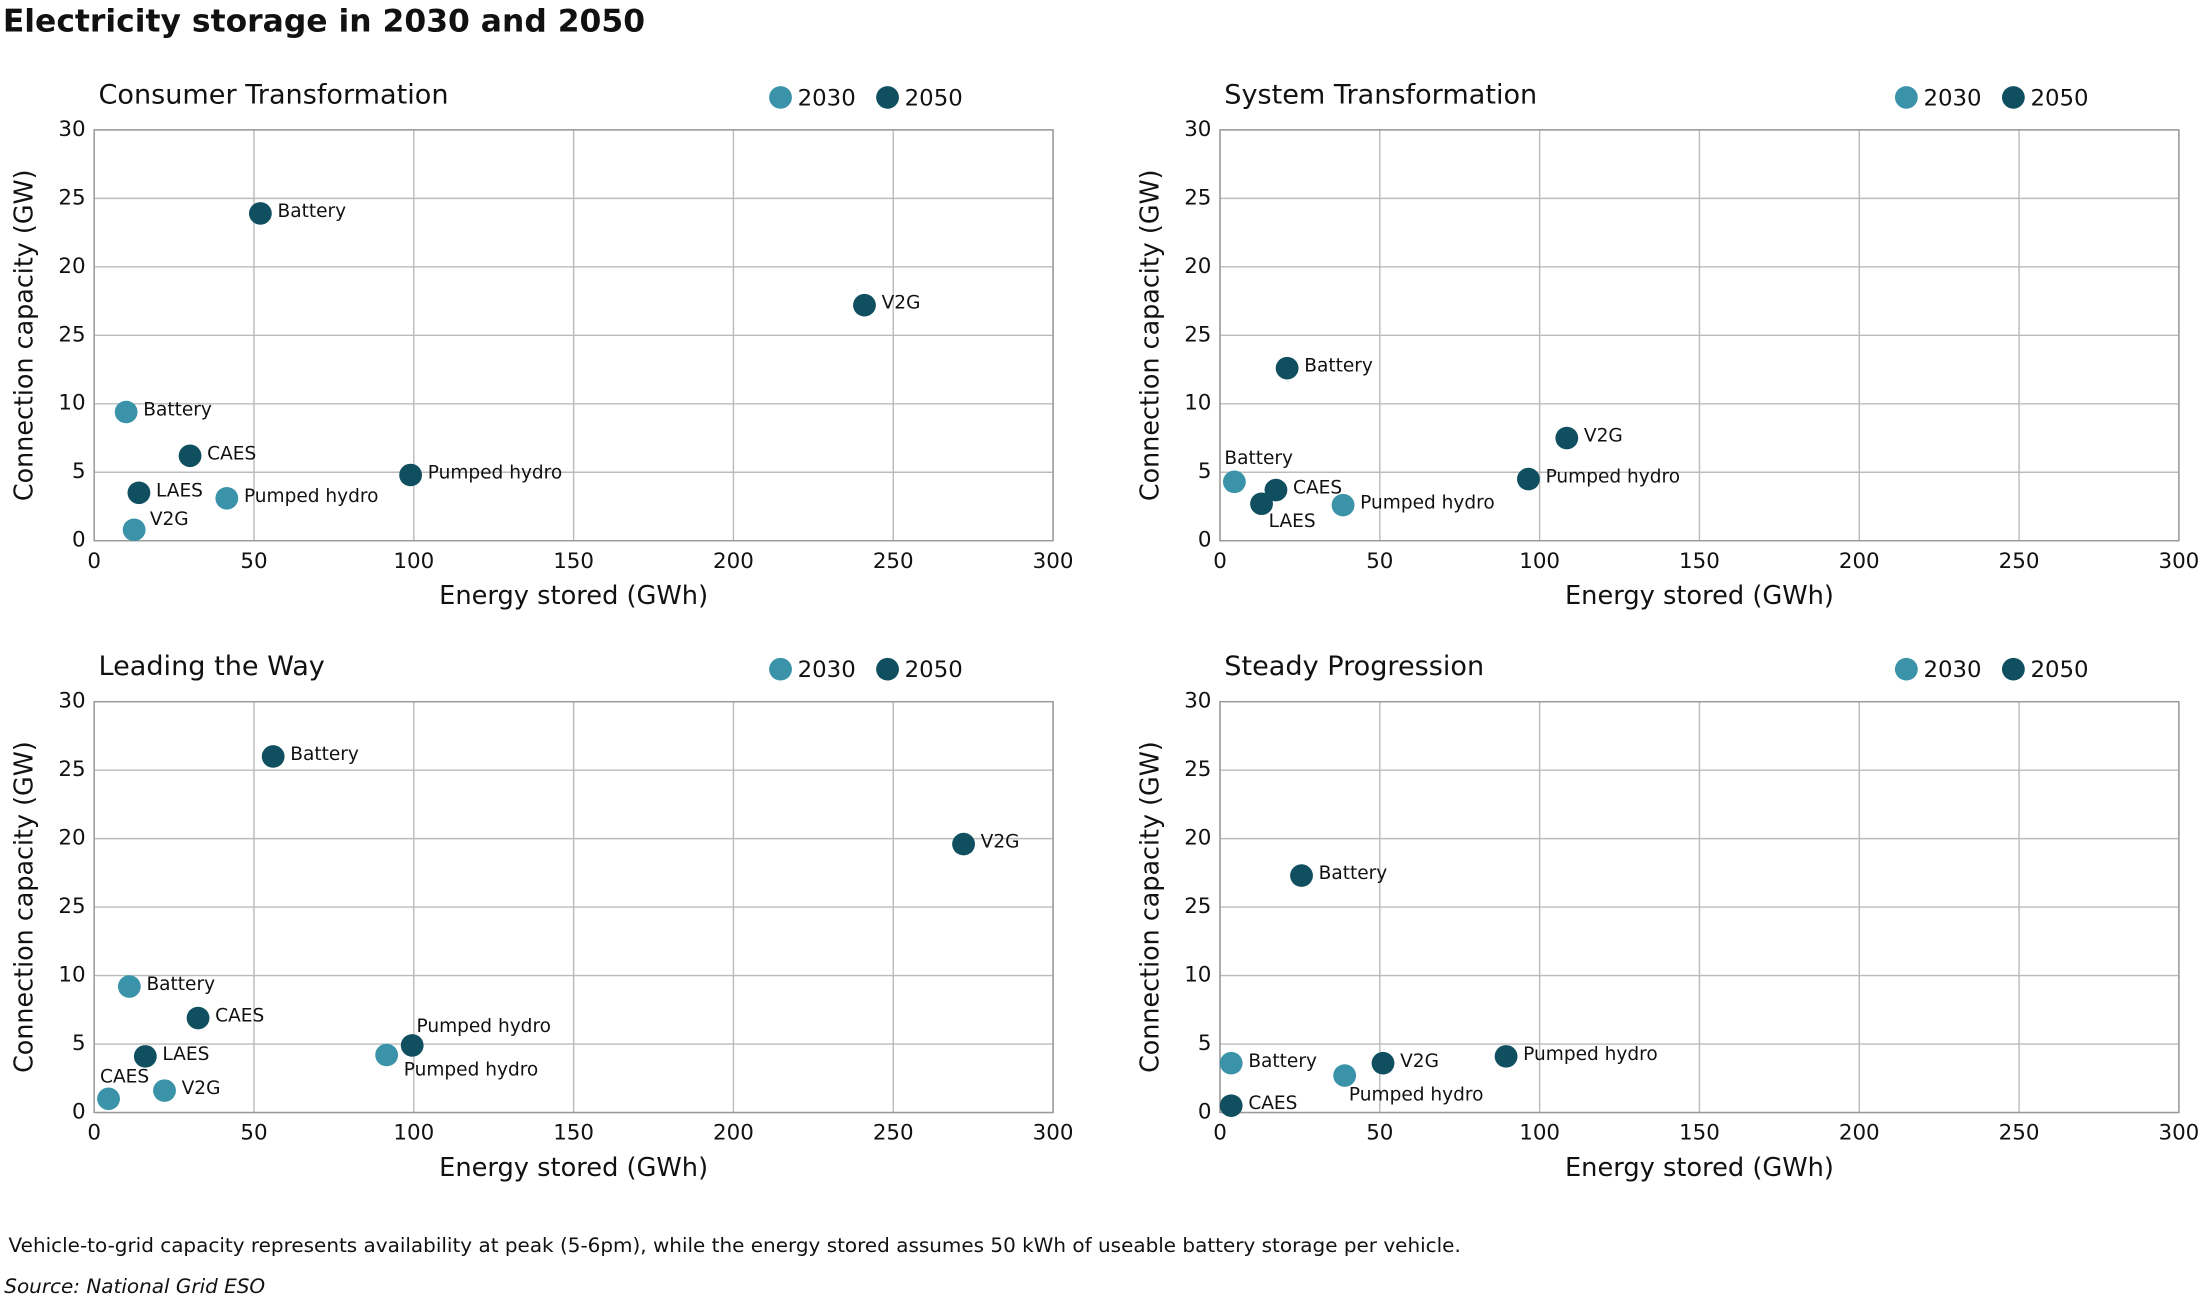 The height and width of the screenshot is (1313, 2206). I want to click on y-tick-label: 5, so click(1205, 1043).